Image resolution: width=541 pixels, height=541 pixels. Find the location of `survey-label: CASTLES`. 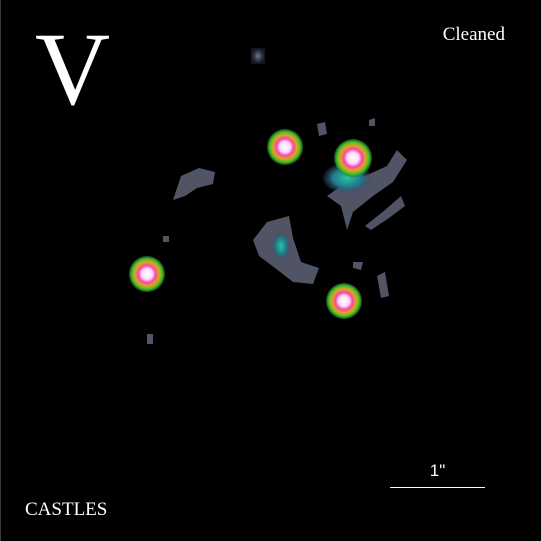

survey-label: CASTLES is located at coordinates (66, 509).